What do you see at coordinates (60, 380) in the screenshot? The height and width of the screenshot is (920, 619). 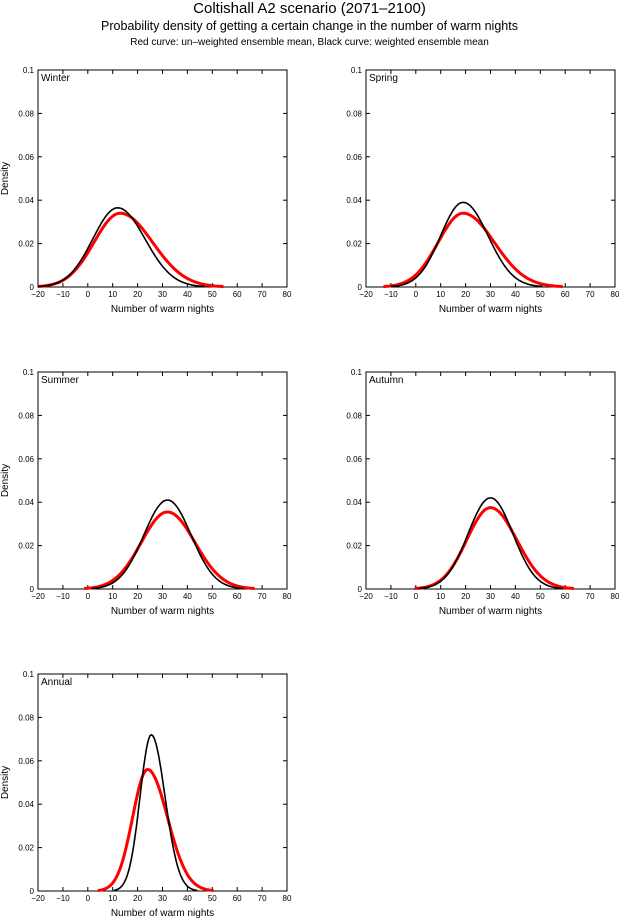 I see `panel-title: Summer` at bounding box center [60, 380].